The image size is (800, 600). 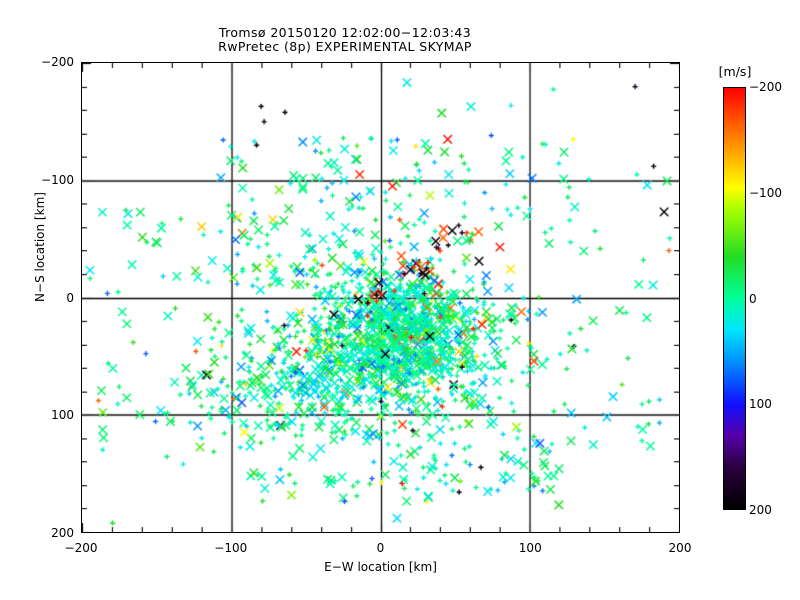 I want to click on colorbar-tick-label: 100, so click(x=760, y=404).